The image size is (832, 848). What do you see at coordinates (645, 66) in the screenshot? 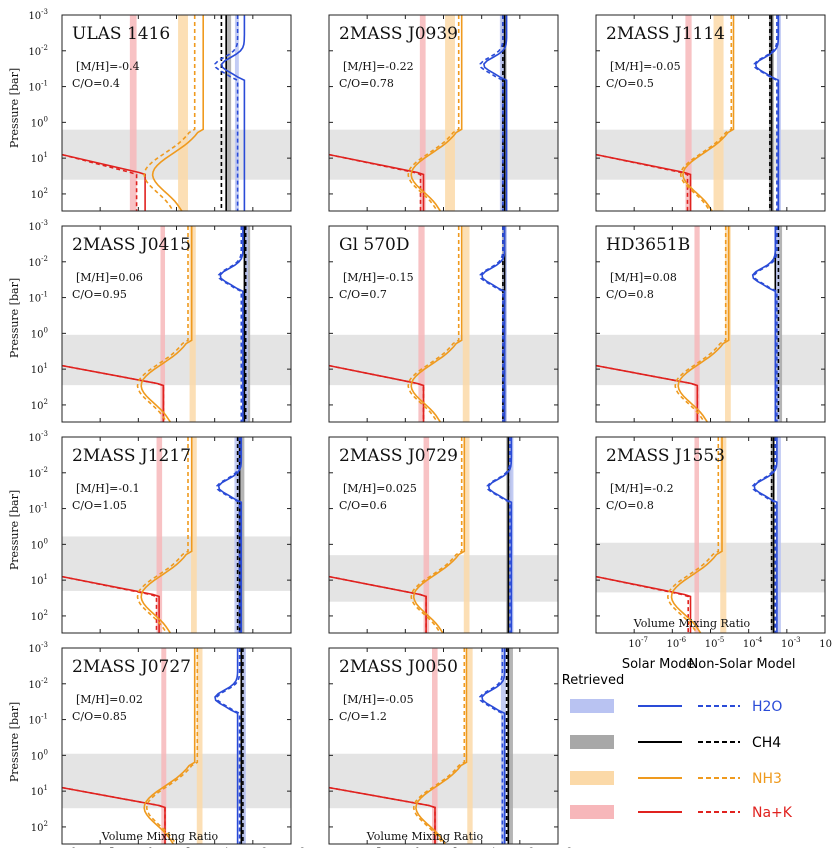
I see `metallicity-label: [M/H]=-0.05` at bounding box center [645, 66].